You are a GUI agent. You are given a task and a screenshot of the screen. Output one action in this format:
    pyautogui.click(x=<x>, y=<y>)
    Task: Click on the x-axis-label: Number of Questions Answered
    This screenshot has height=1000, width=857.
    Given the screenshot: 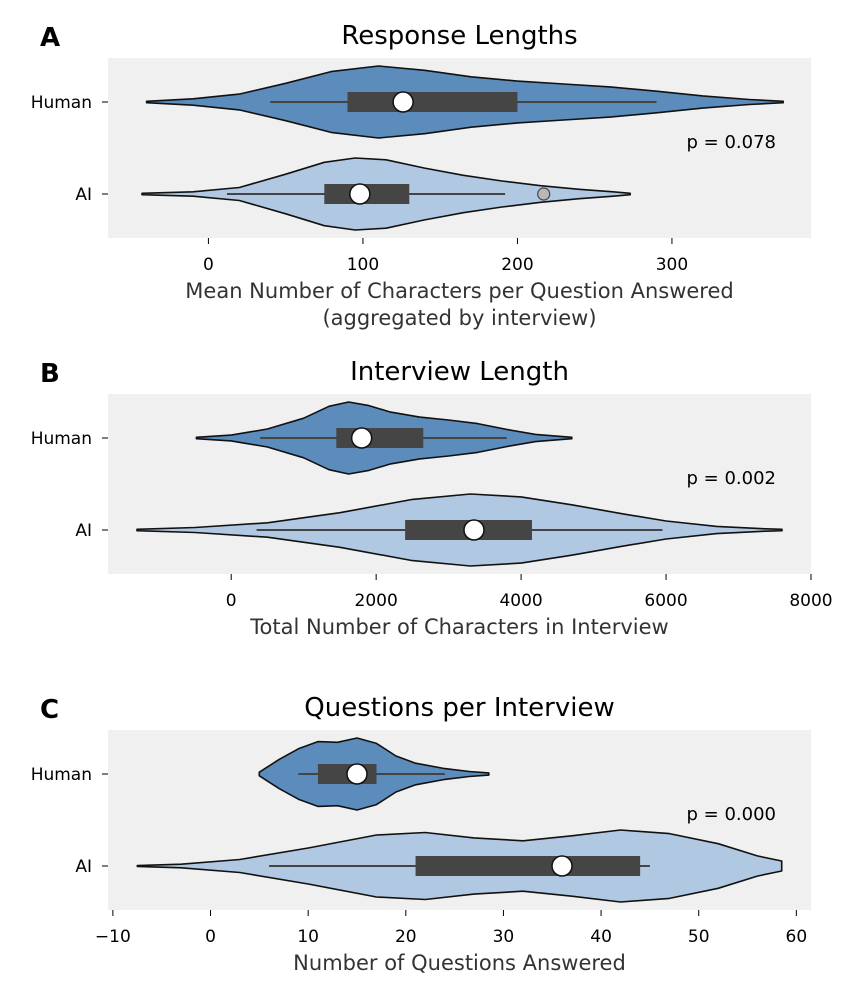 What is the action you would take?
    pyautogui.click(x=459, y=963)
    